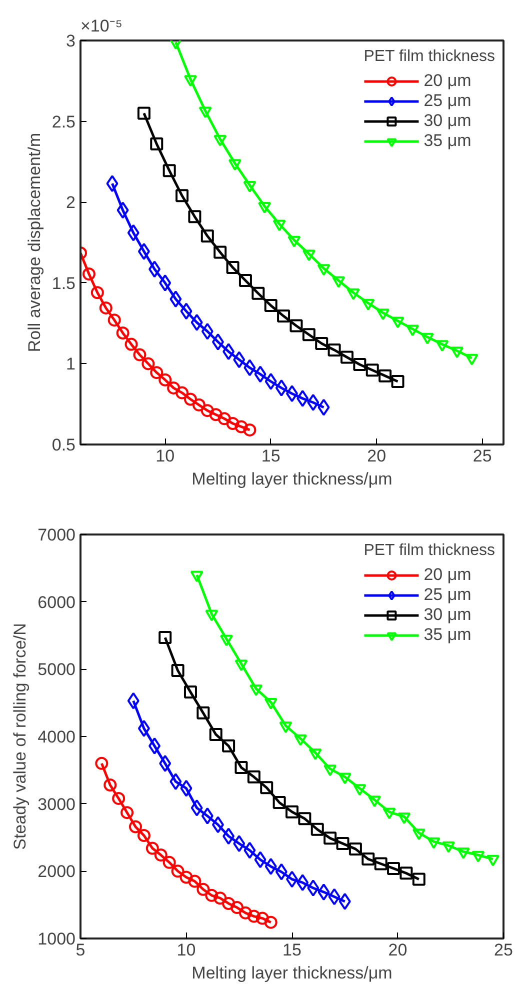  I want to click on x-tick-label: 15, so click(292, 950).